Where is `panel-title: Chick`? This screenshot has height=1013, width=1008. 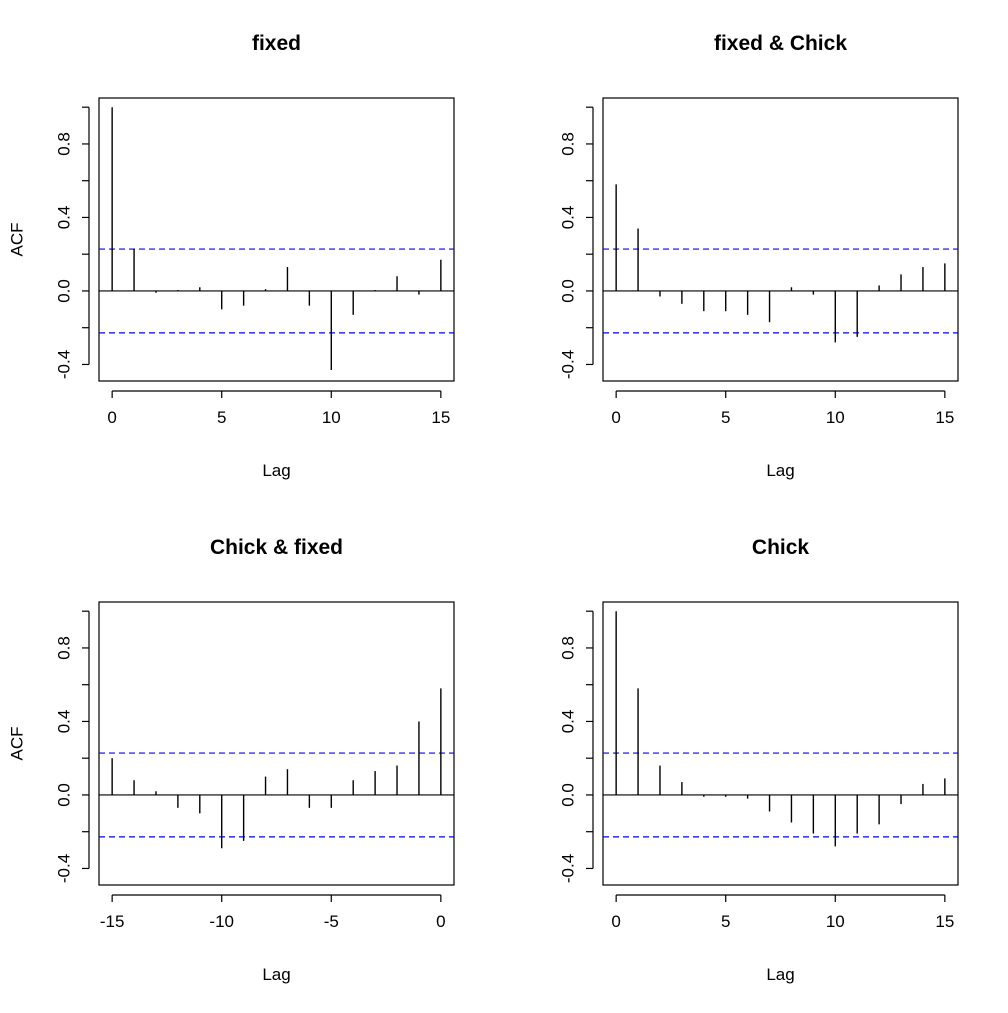 panel-title: Chick is located at coordinates (781, 547).